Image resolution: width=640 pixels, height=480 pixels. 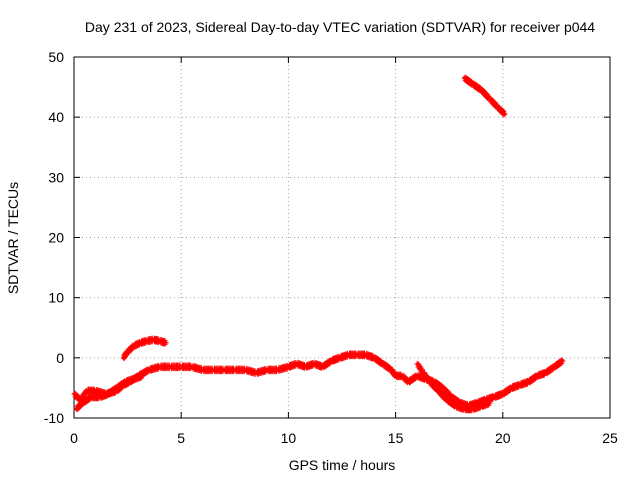 What do you see at coordinates (181, 438) in the screenshot?
I see `x-tick-label: 5` at bounding box center [181, 438].